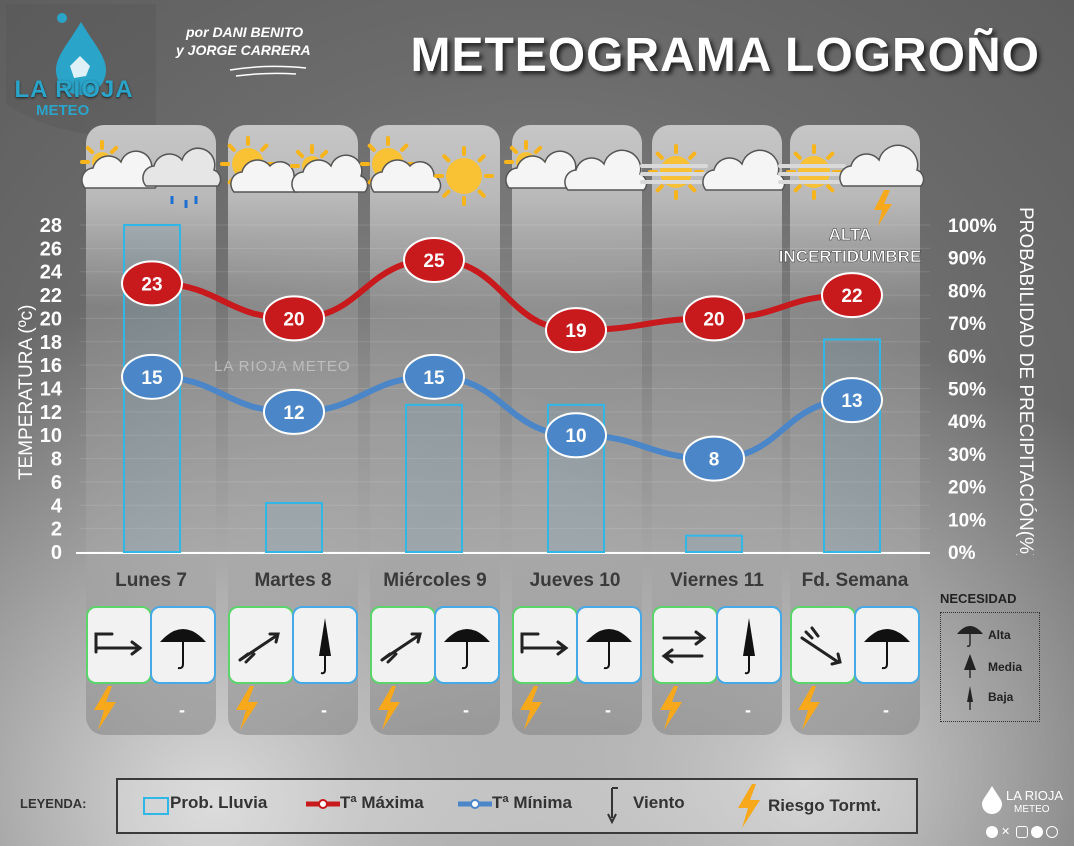 This screenshot has height=846, width=1074. I want to click on y-tick-label: 22, so click(51, 296).